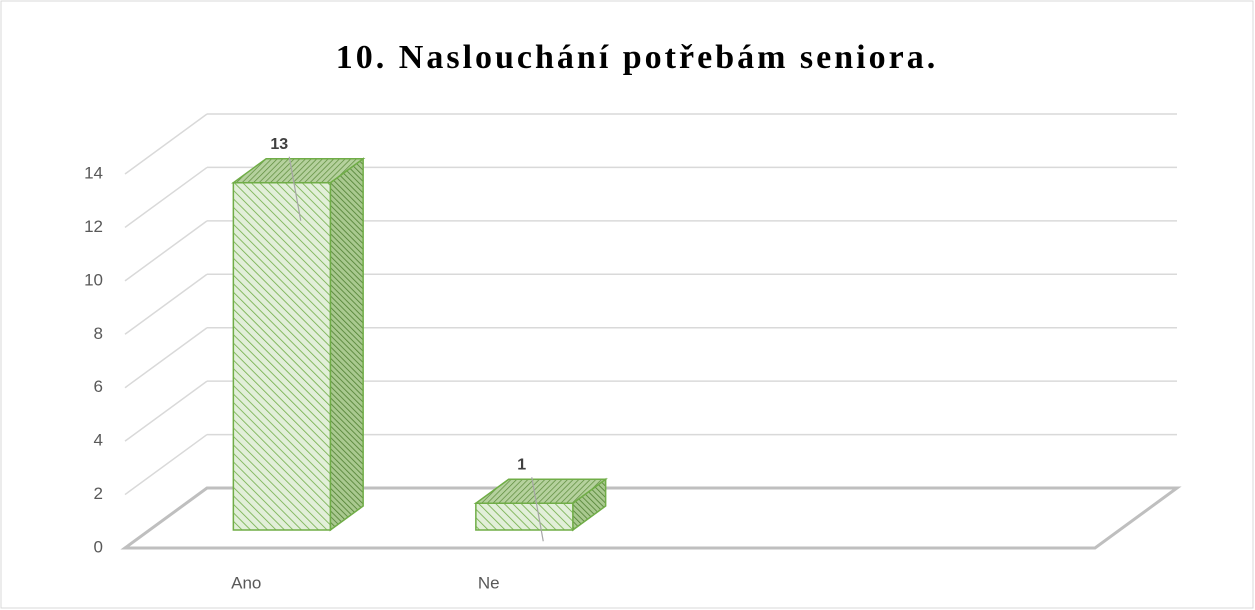 Image resolution: width=1255 pixels, height=610 pixels. What do you see at coordinates (246, 582) in the screenshot?
I see `x-tick-label: Ano` at bounding box center [246, 582].